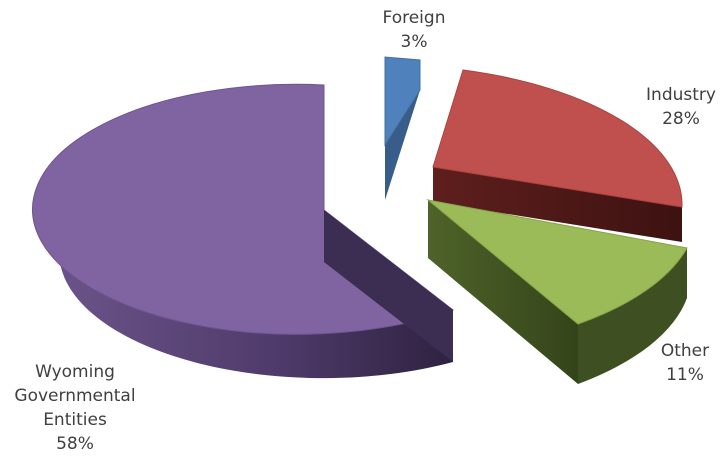 The image size is (721, 458). I want to click on label-wyoming-line-1: Wyoming, so click(75, 372).